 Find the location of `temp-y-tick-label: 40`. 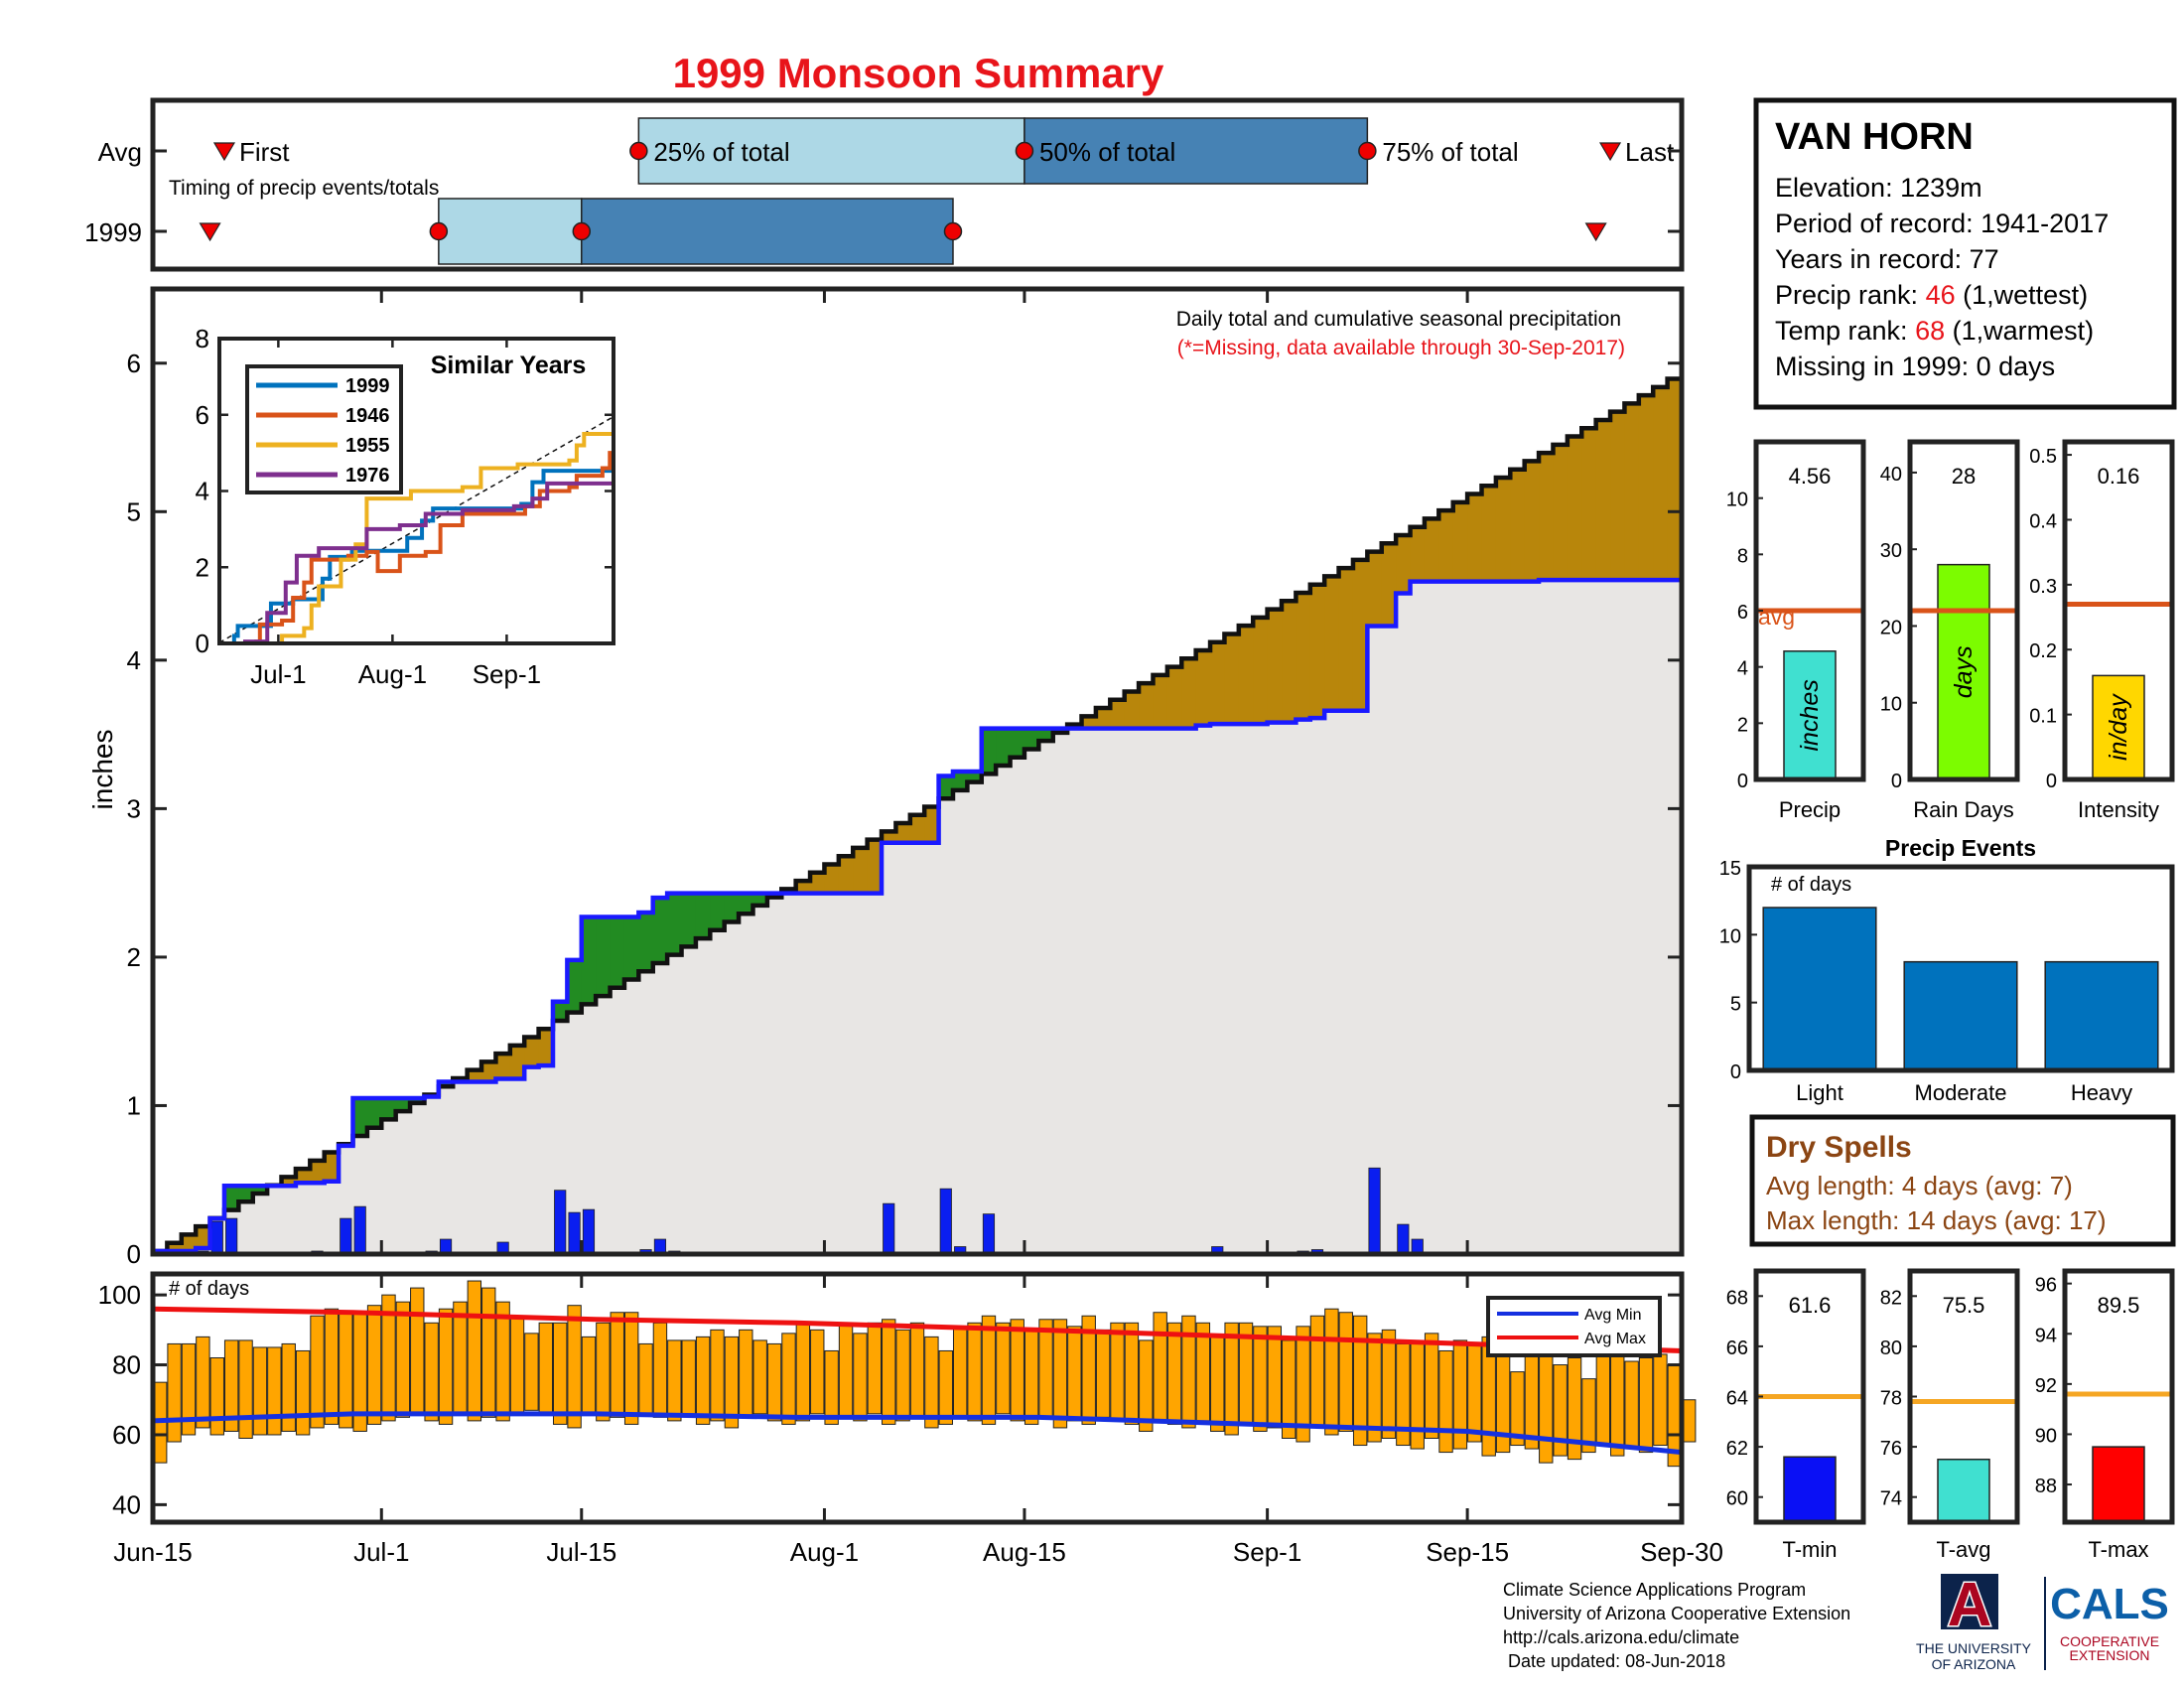

temp-y-tick-label: 40 is located at coordinates (126, 1504).